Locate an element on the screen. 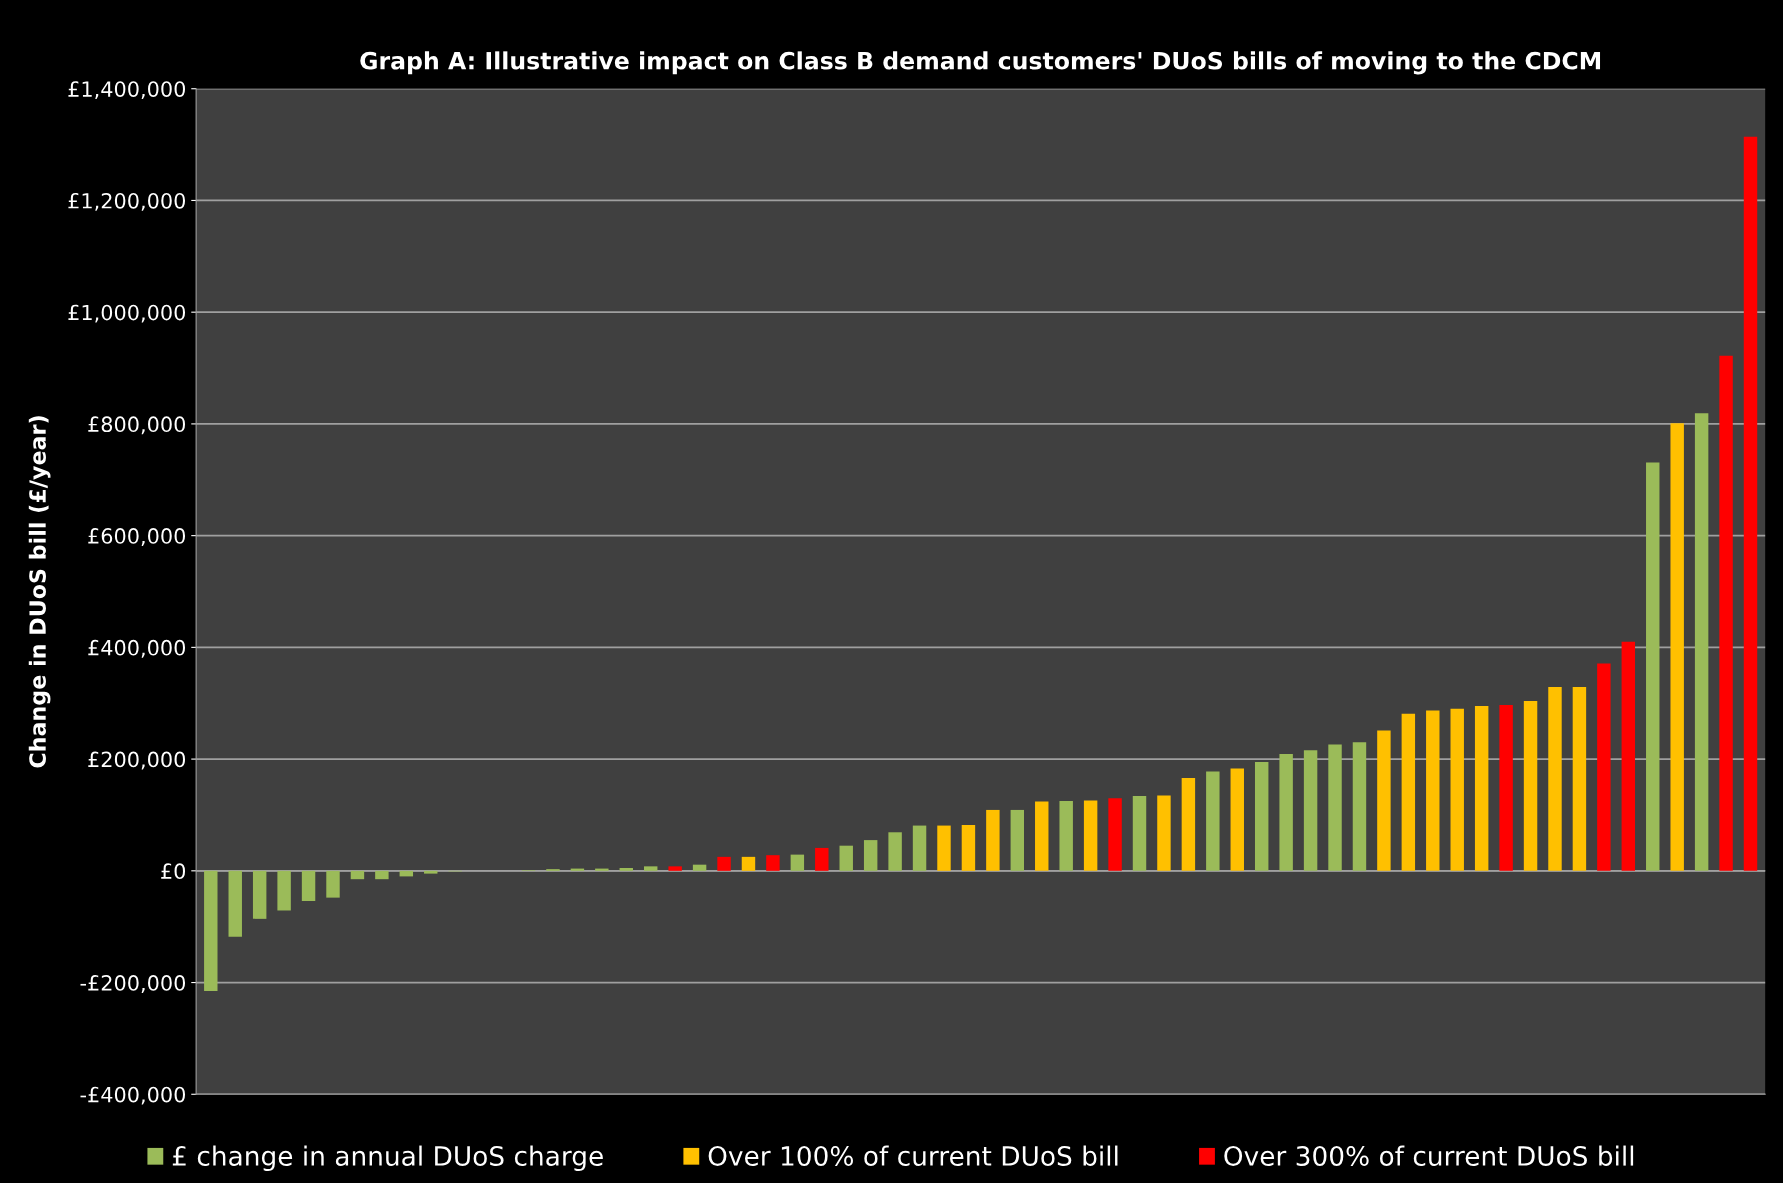 The width and height of the screenshot is (1783, 1183). y-tick-label: £200,000 is located at coordinates (137, 760).